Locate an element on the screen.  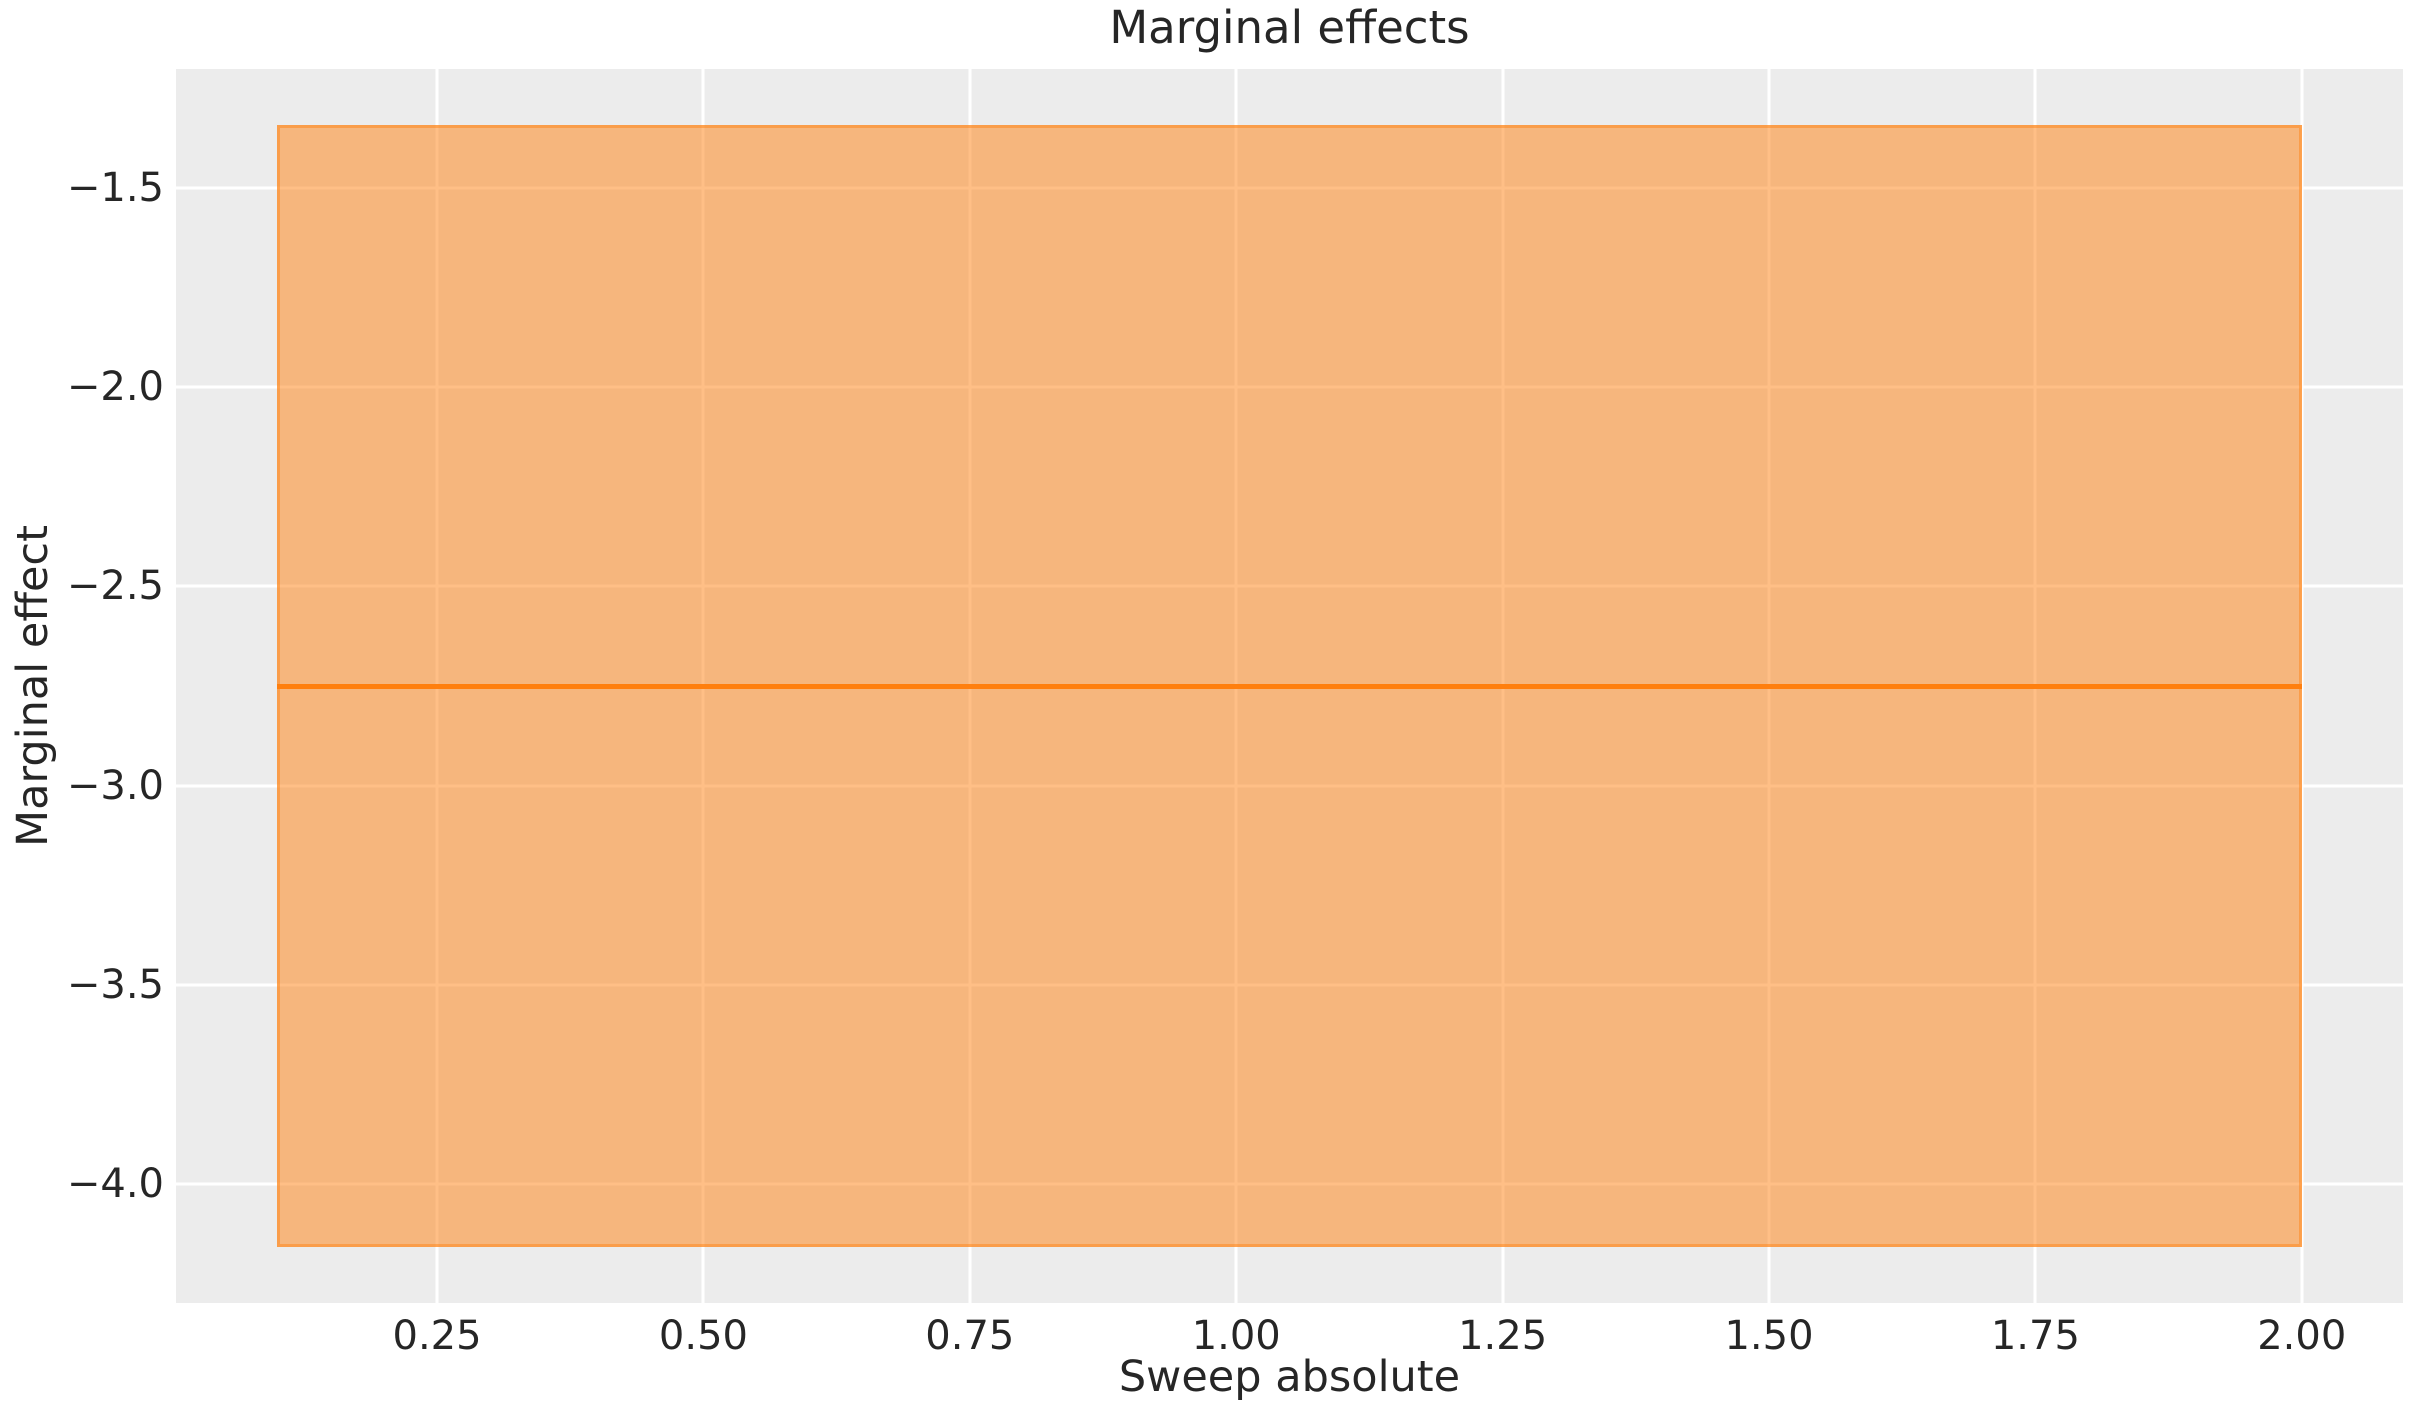
y-tick-label: −3.5 is located at coordinates (115, 984).